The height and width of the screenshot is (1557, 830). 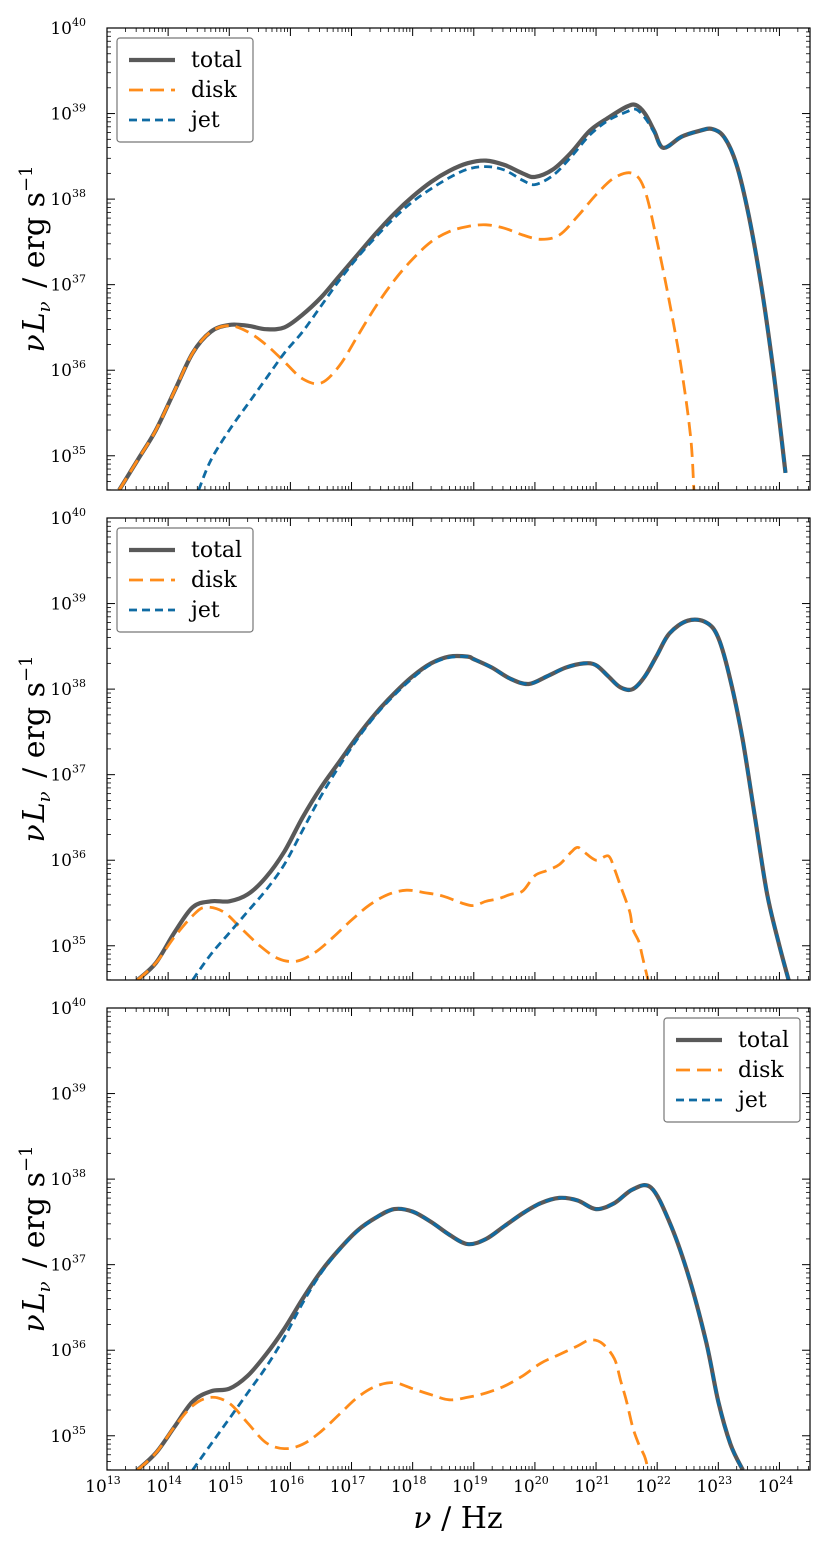 I want to click on x-tick-label: 1019, so click(x=470, y=1485).